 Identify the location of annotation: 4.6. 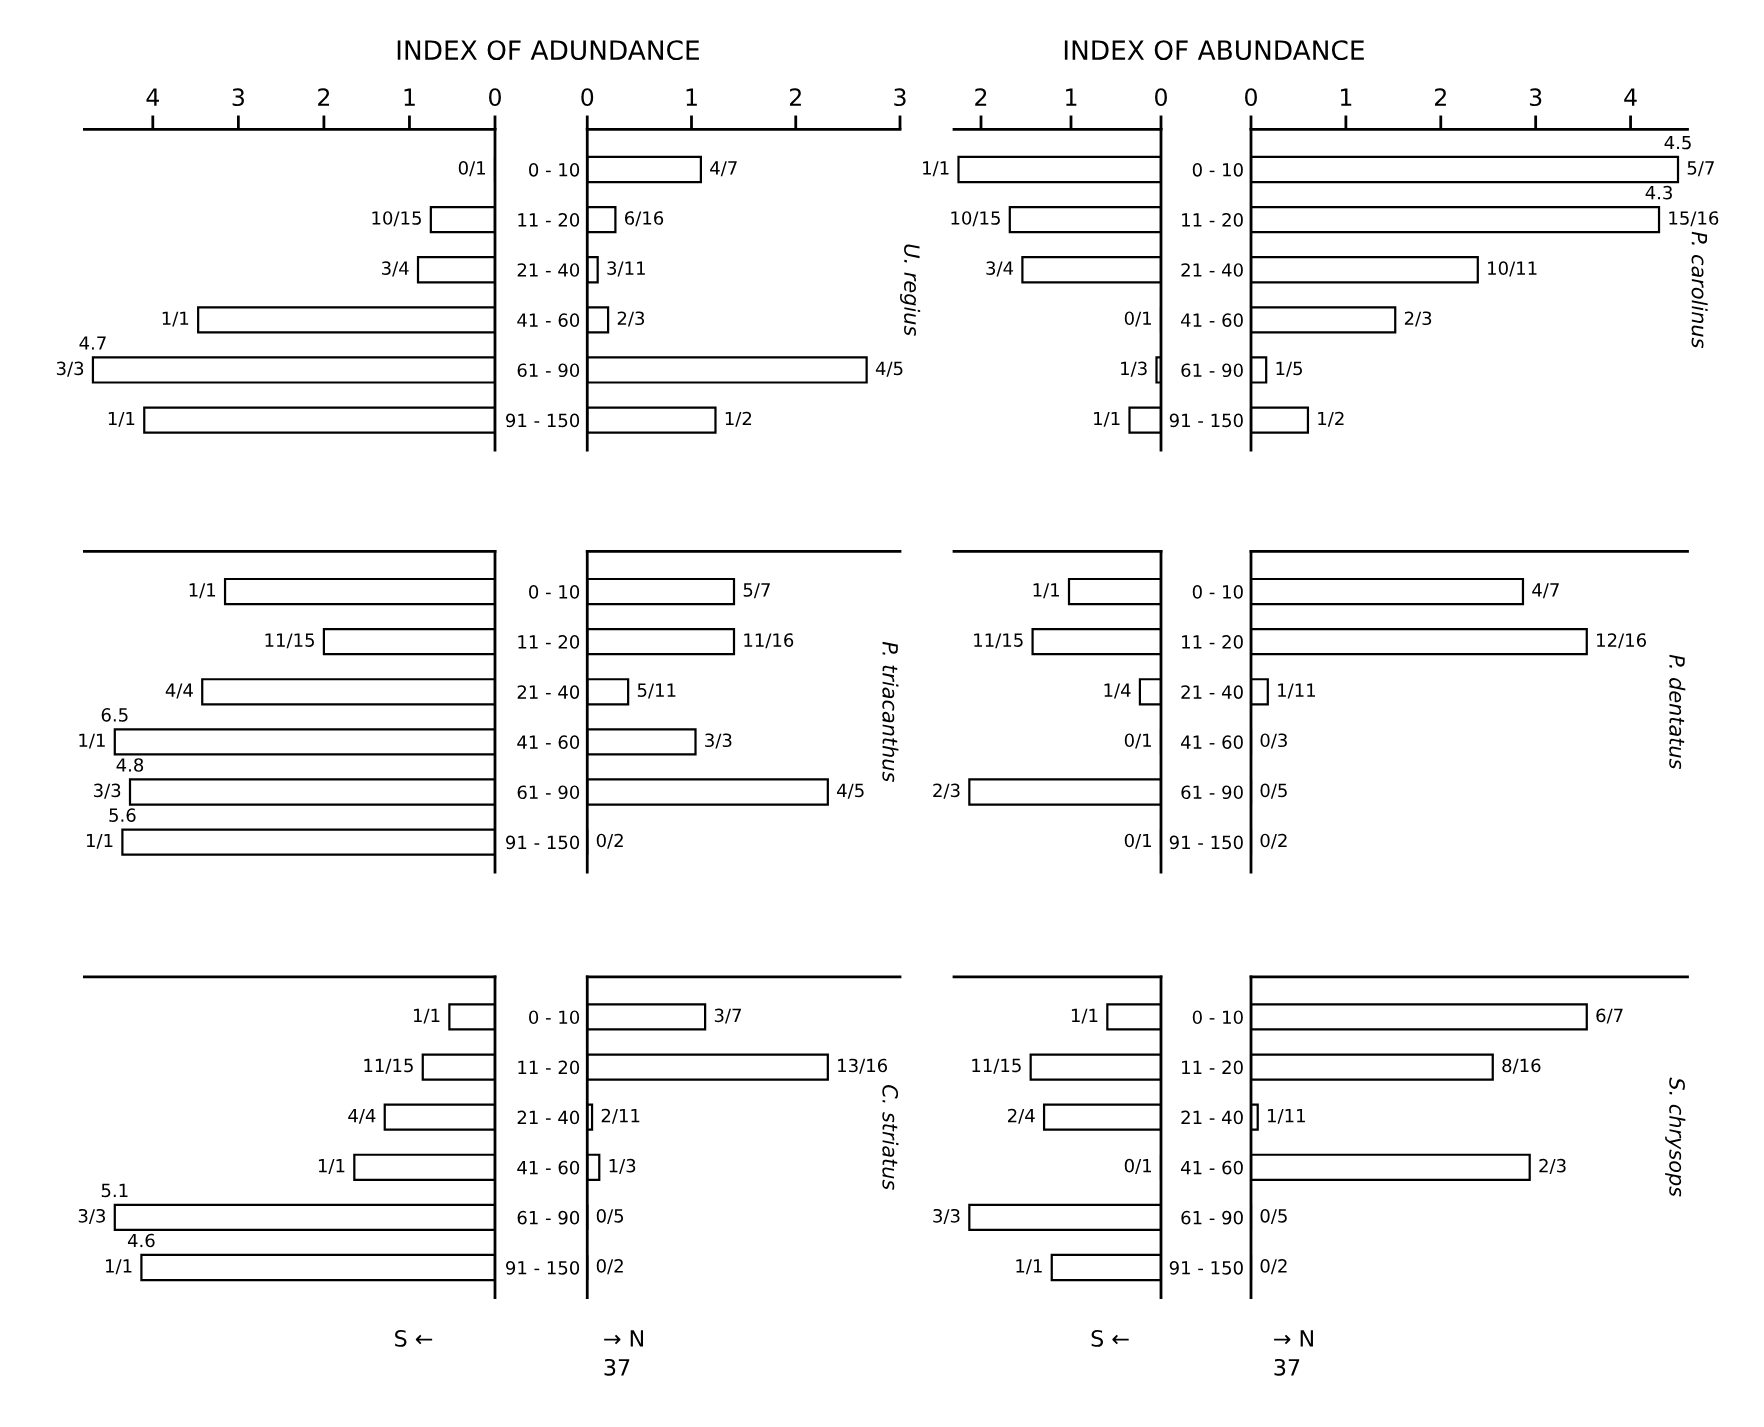
(141, 1240).